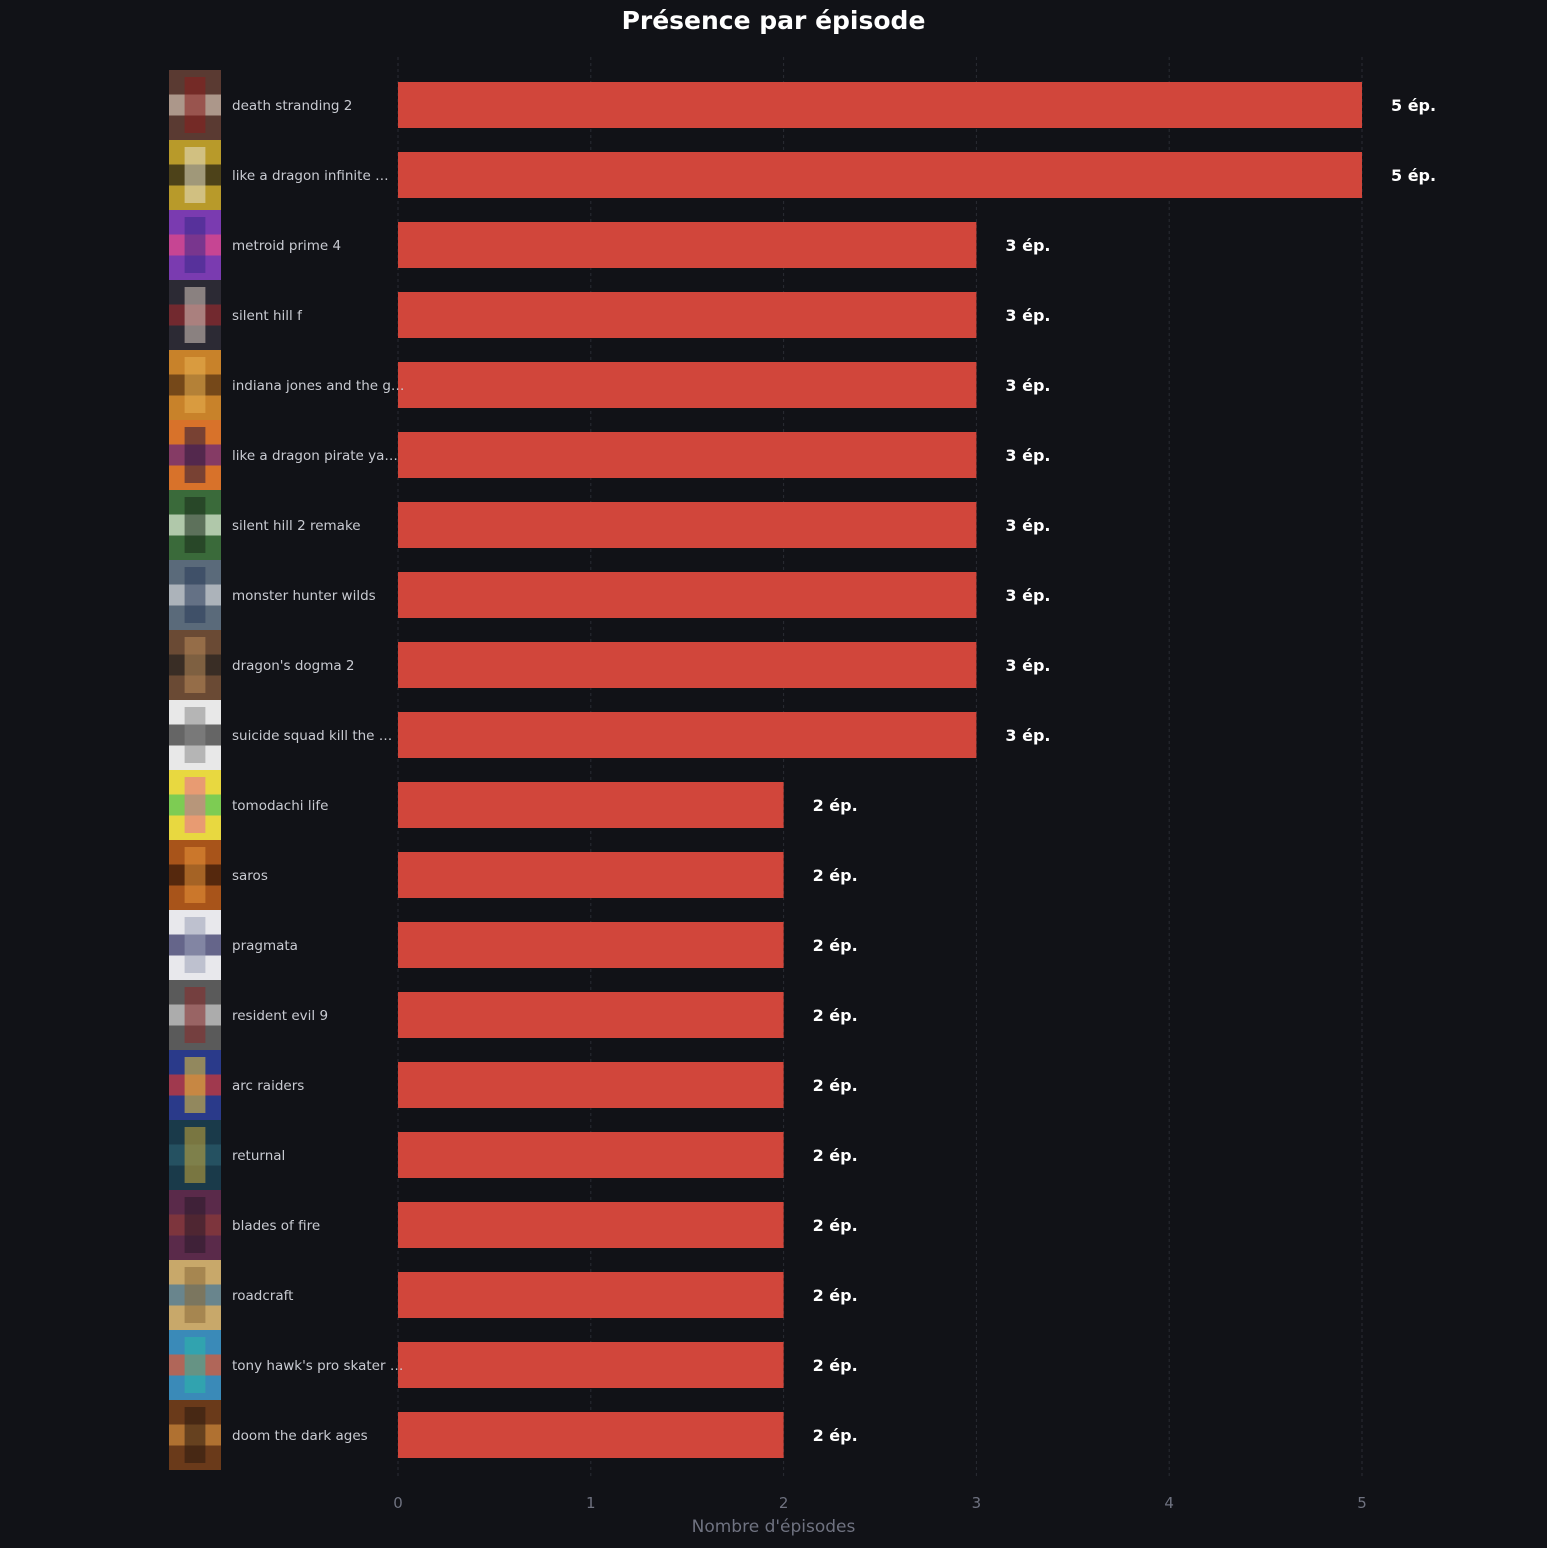  I want to click on x-axis-label: Nombre d'épisodes, so click(774, 1527).